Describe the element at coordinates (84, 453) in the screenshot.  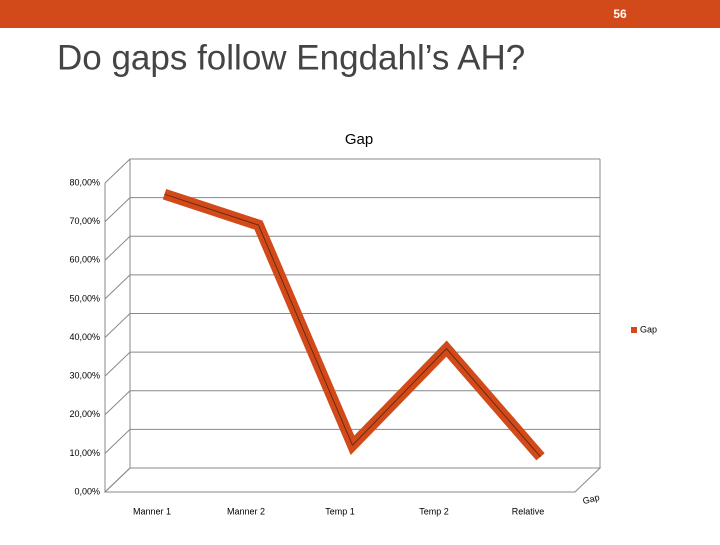
I see `y-tick-label: 10,00%` at that location.